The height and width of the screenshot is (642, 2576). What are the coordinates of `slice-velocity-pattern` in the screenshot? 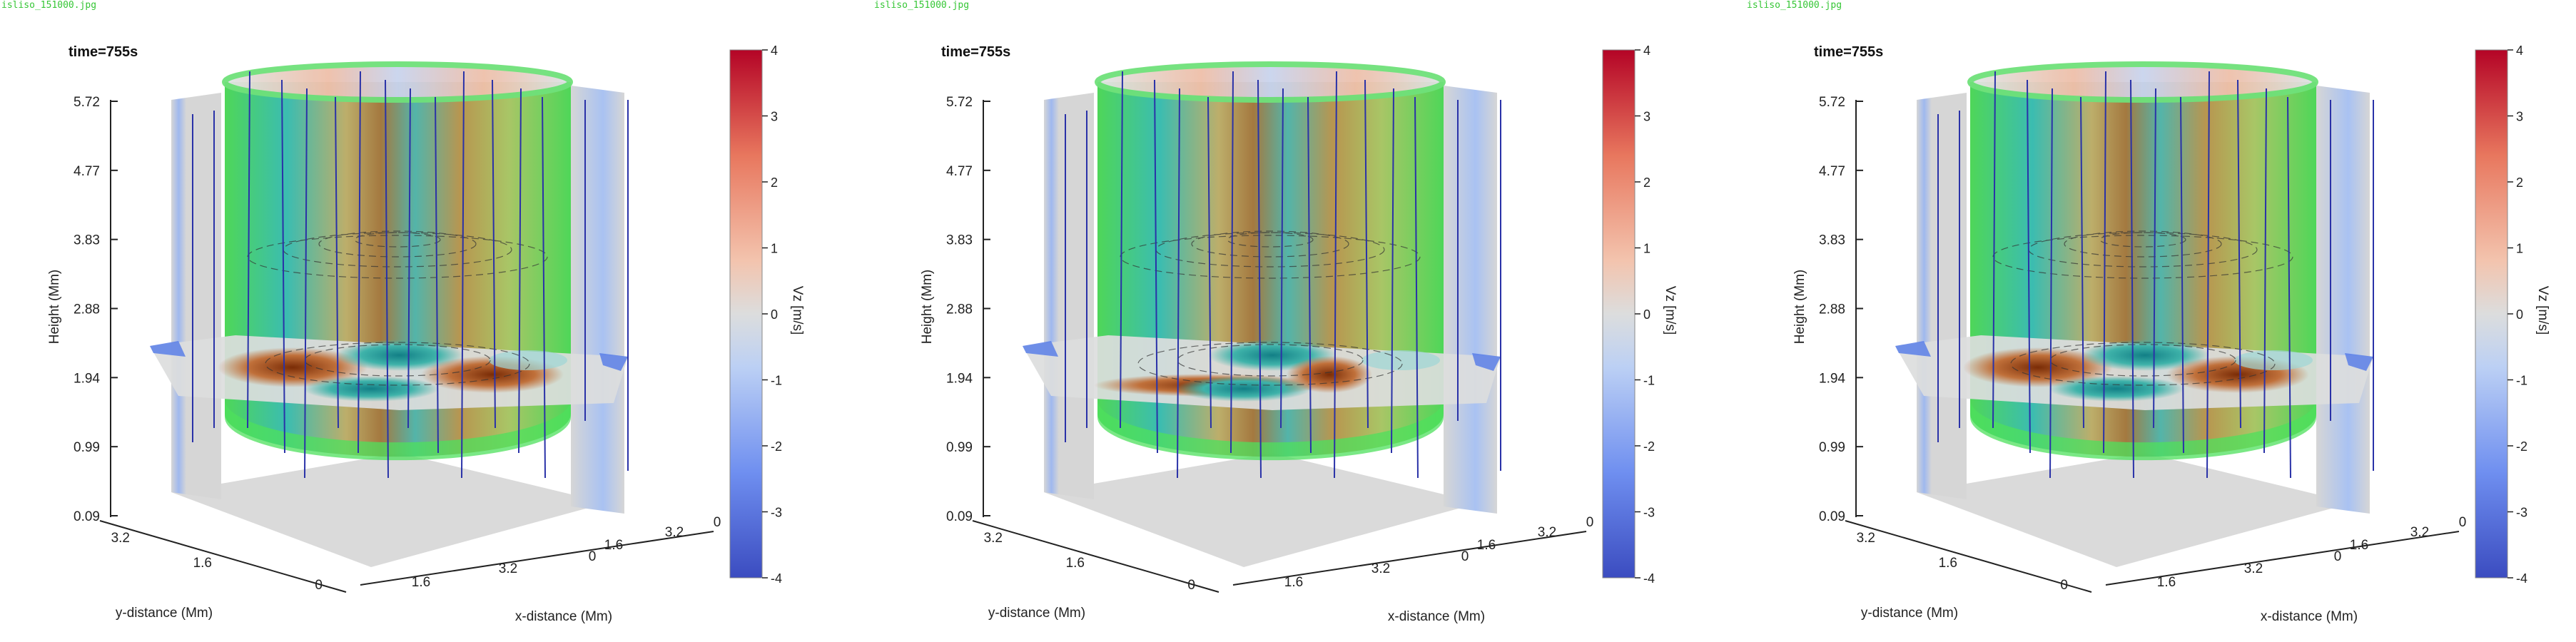 It's located at (2138, 371).